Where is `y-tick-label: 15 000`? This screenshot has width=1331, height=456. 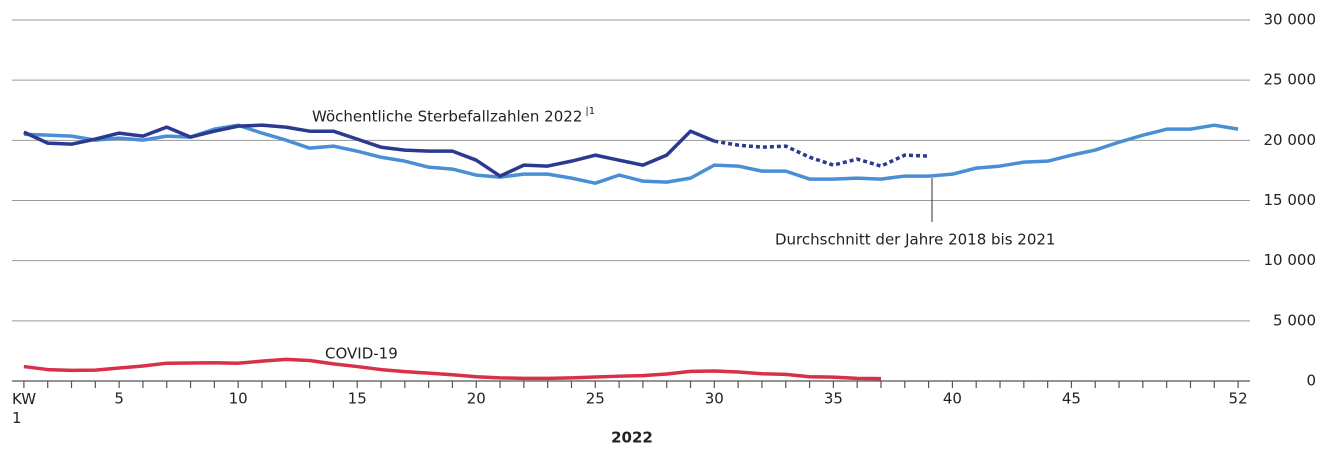 y-tick-label: 15 000 is located at coordinates (1290, 200).